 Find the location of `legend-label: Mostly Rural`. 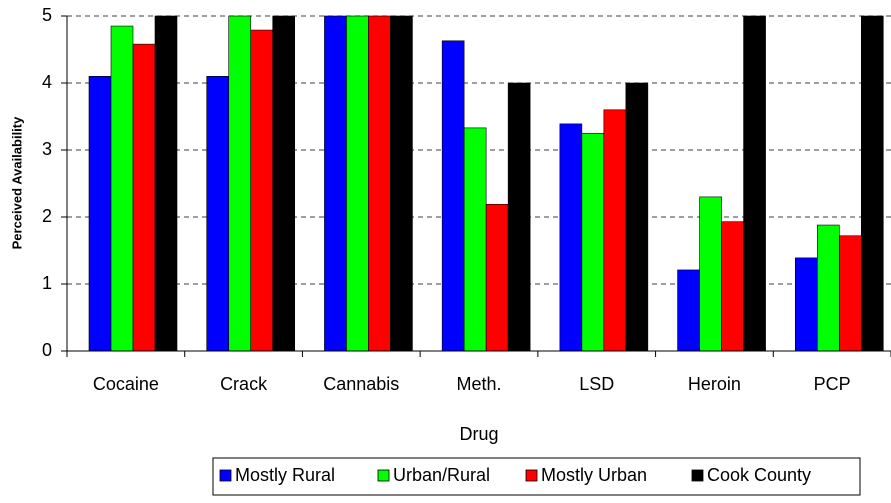

legend-label: Mostly Rural is located at coordinates (285, 475).